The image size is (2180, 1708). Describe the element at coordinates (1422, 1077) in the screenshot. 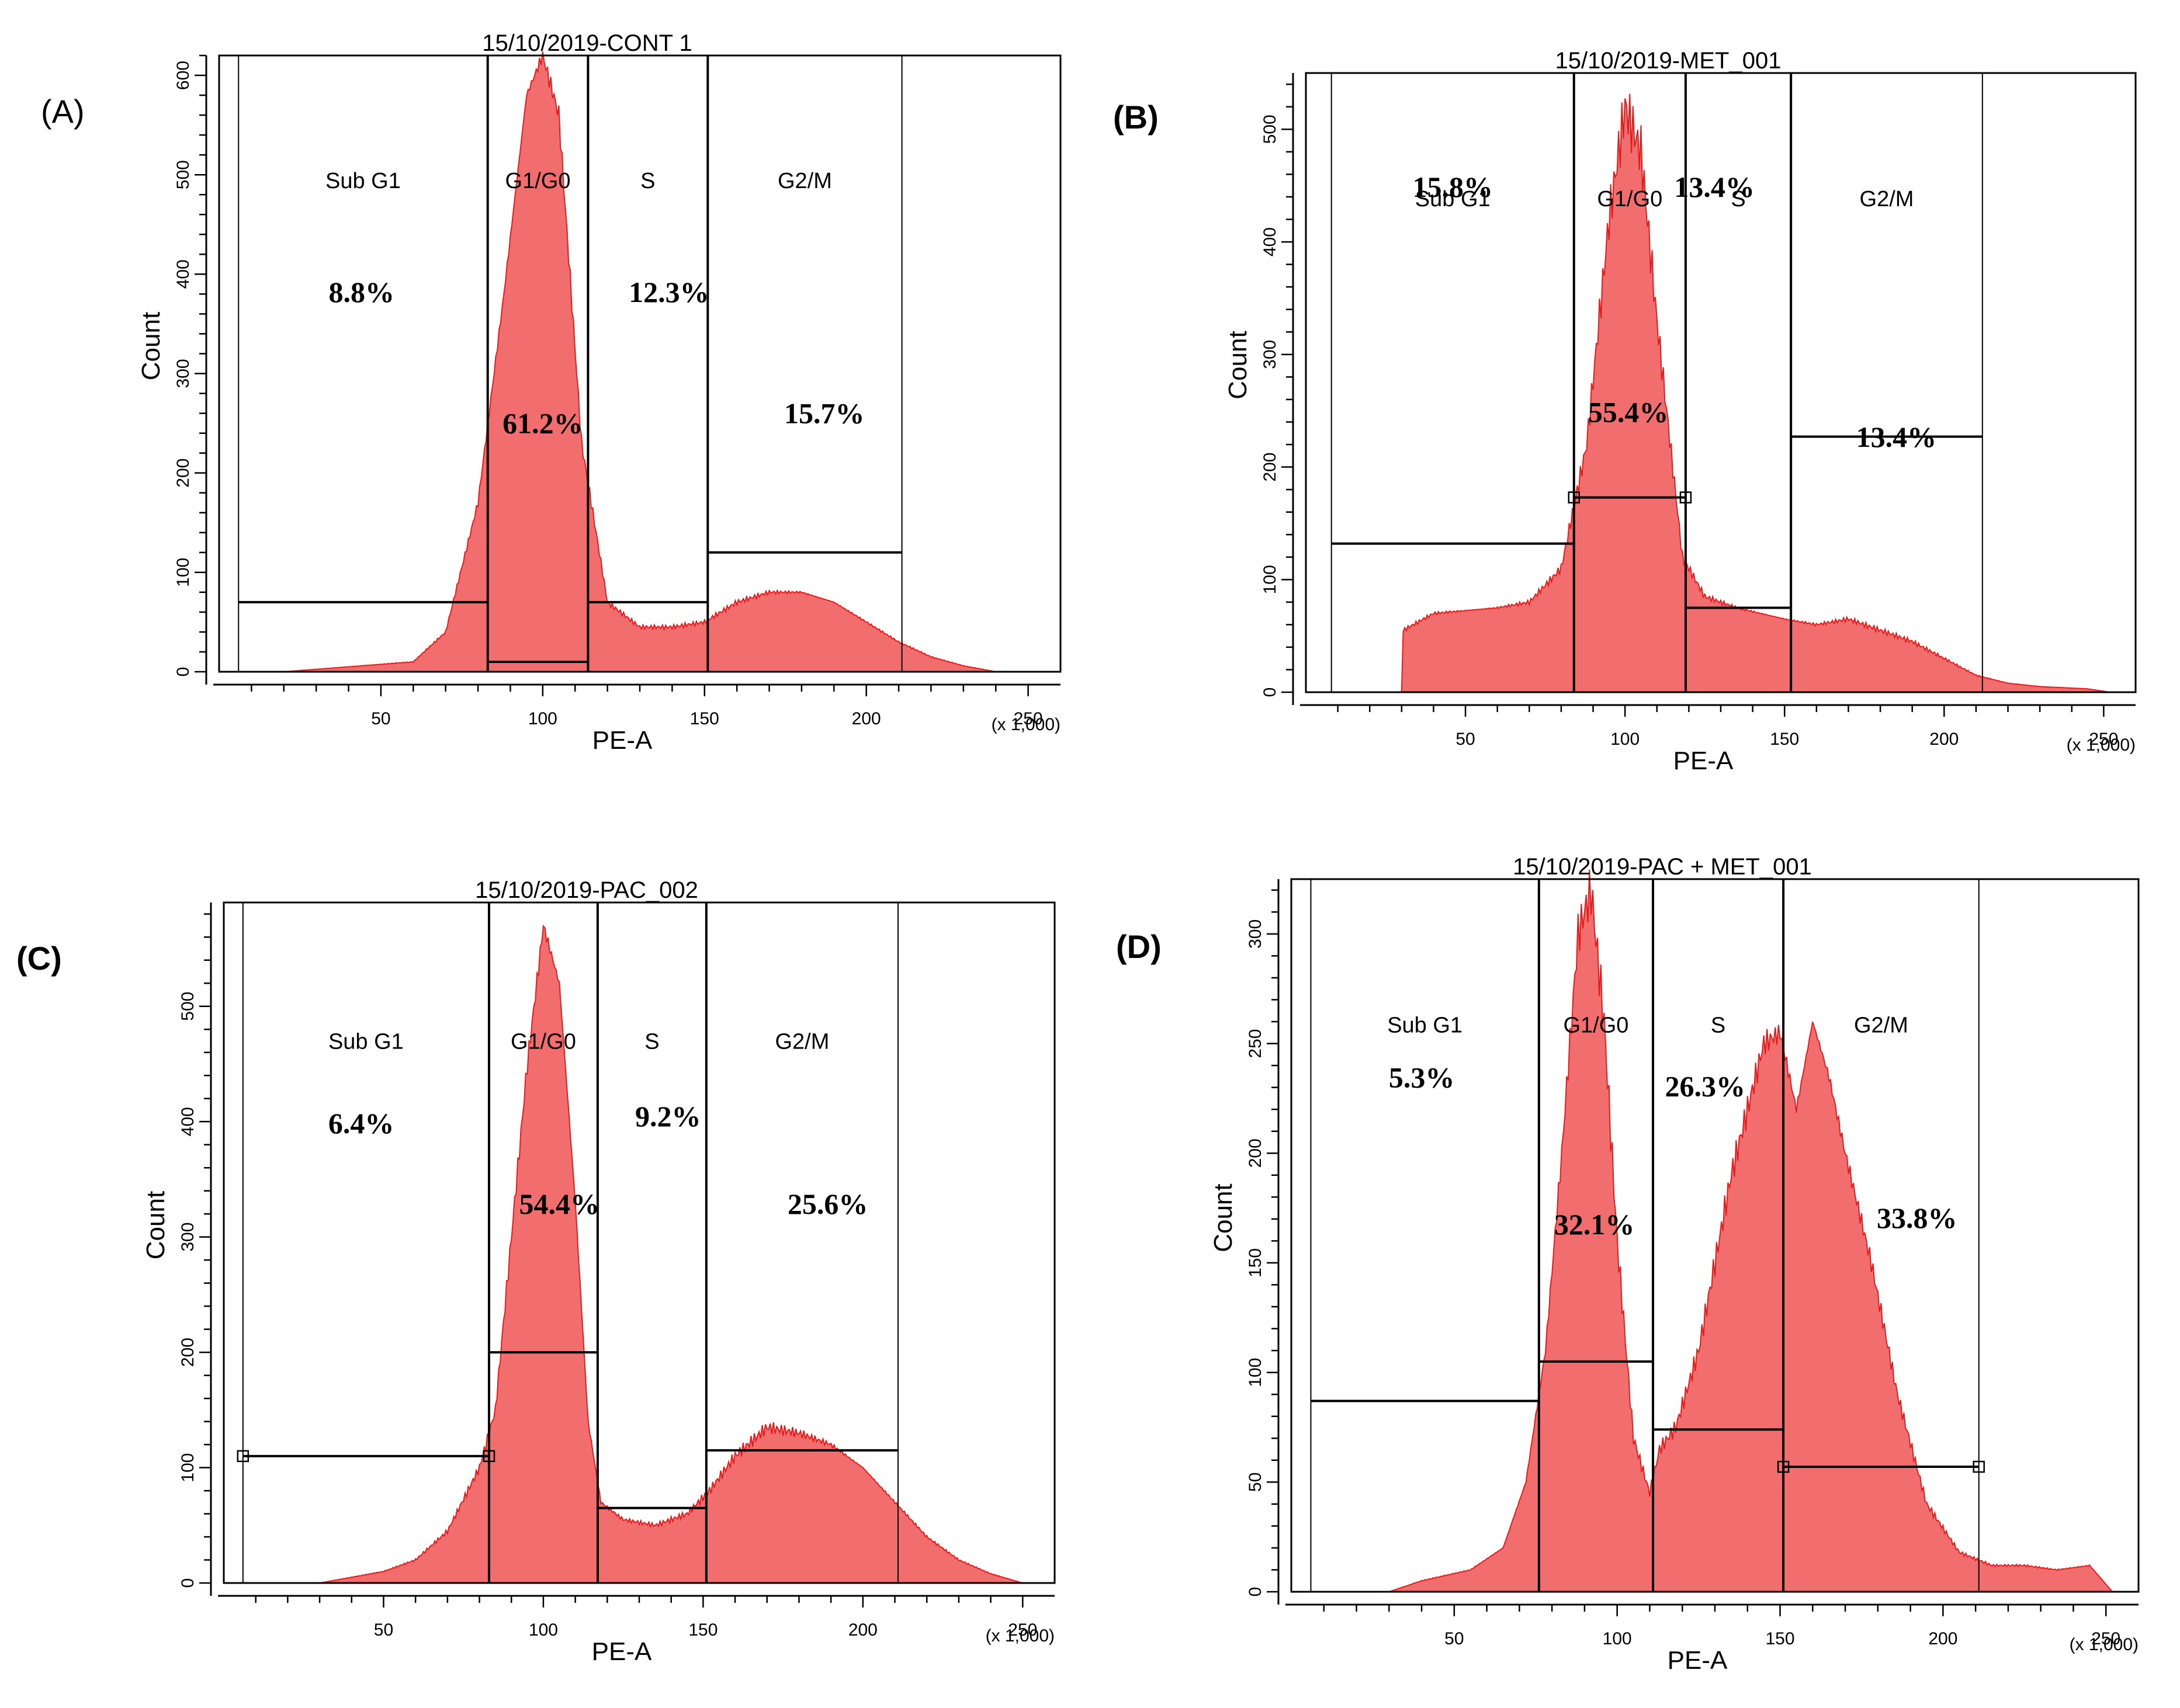

I see `gate-percent: 5.3%` at that location.